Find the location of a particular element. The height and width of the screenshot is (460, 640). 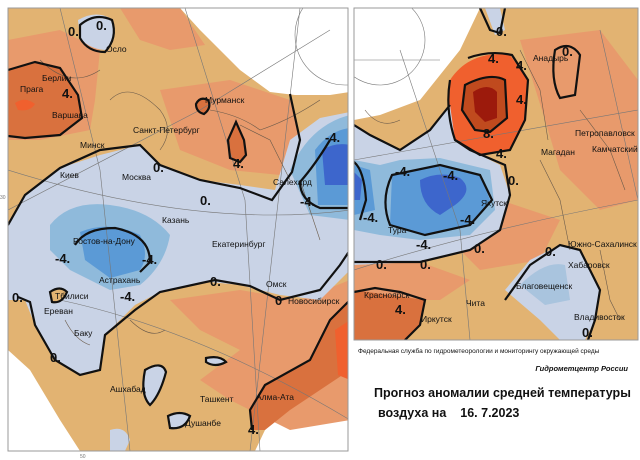

mid-blue-amur is located at coordinates (545, 284).